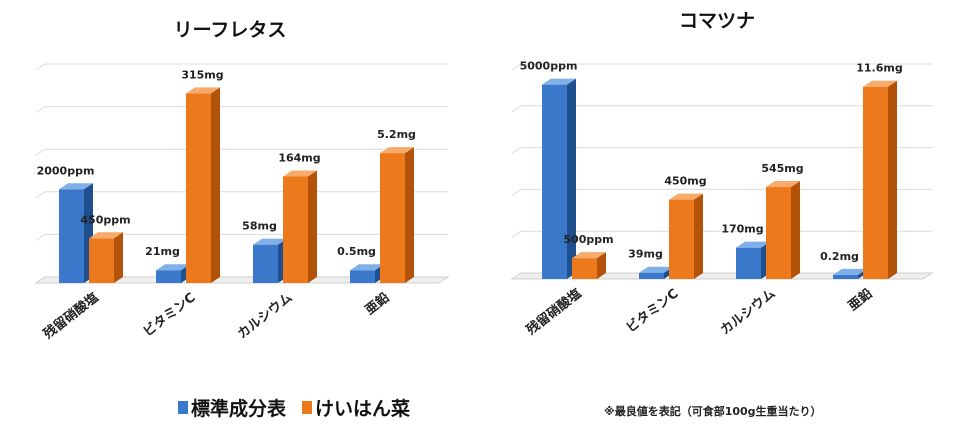 This screenshot has width=959, height=426. What do you see at coordinates (239, 409) in the screenshot?
I see `legend-label-standard: 標準成分表` at bounding box center [239, 409].